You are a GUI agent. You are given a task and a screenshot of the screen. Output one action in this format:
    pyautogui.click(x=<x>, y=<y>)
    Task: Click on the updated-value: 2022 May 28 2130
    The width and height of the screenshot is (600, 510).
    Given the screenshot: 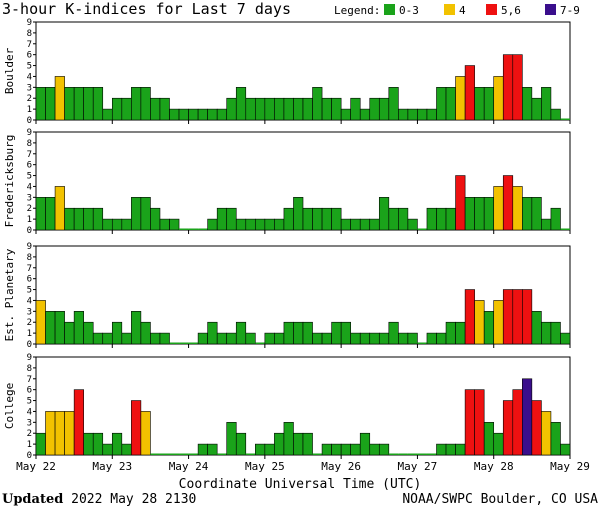 What is the action you would take?
    pyautogui.click(x=134, y=499)
    